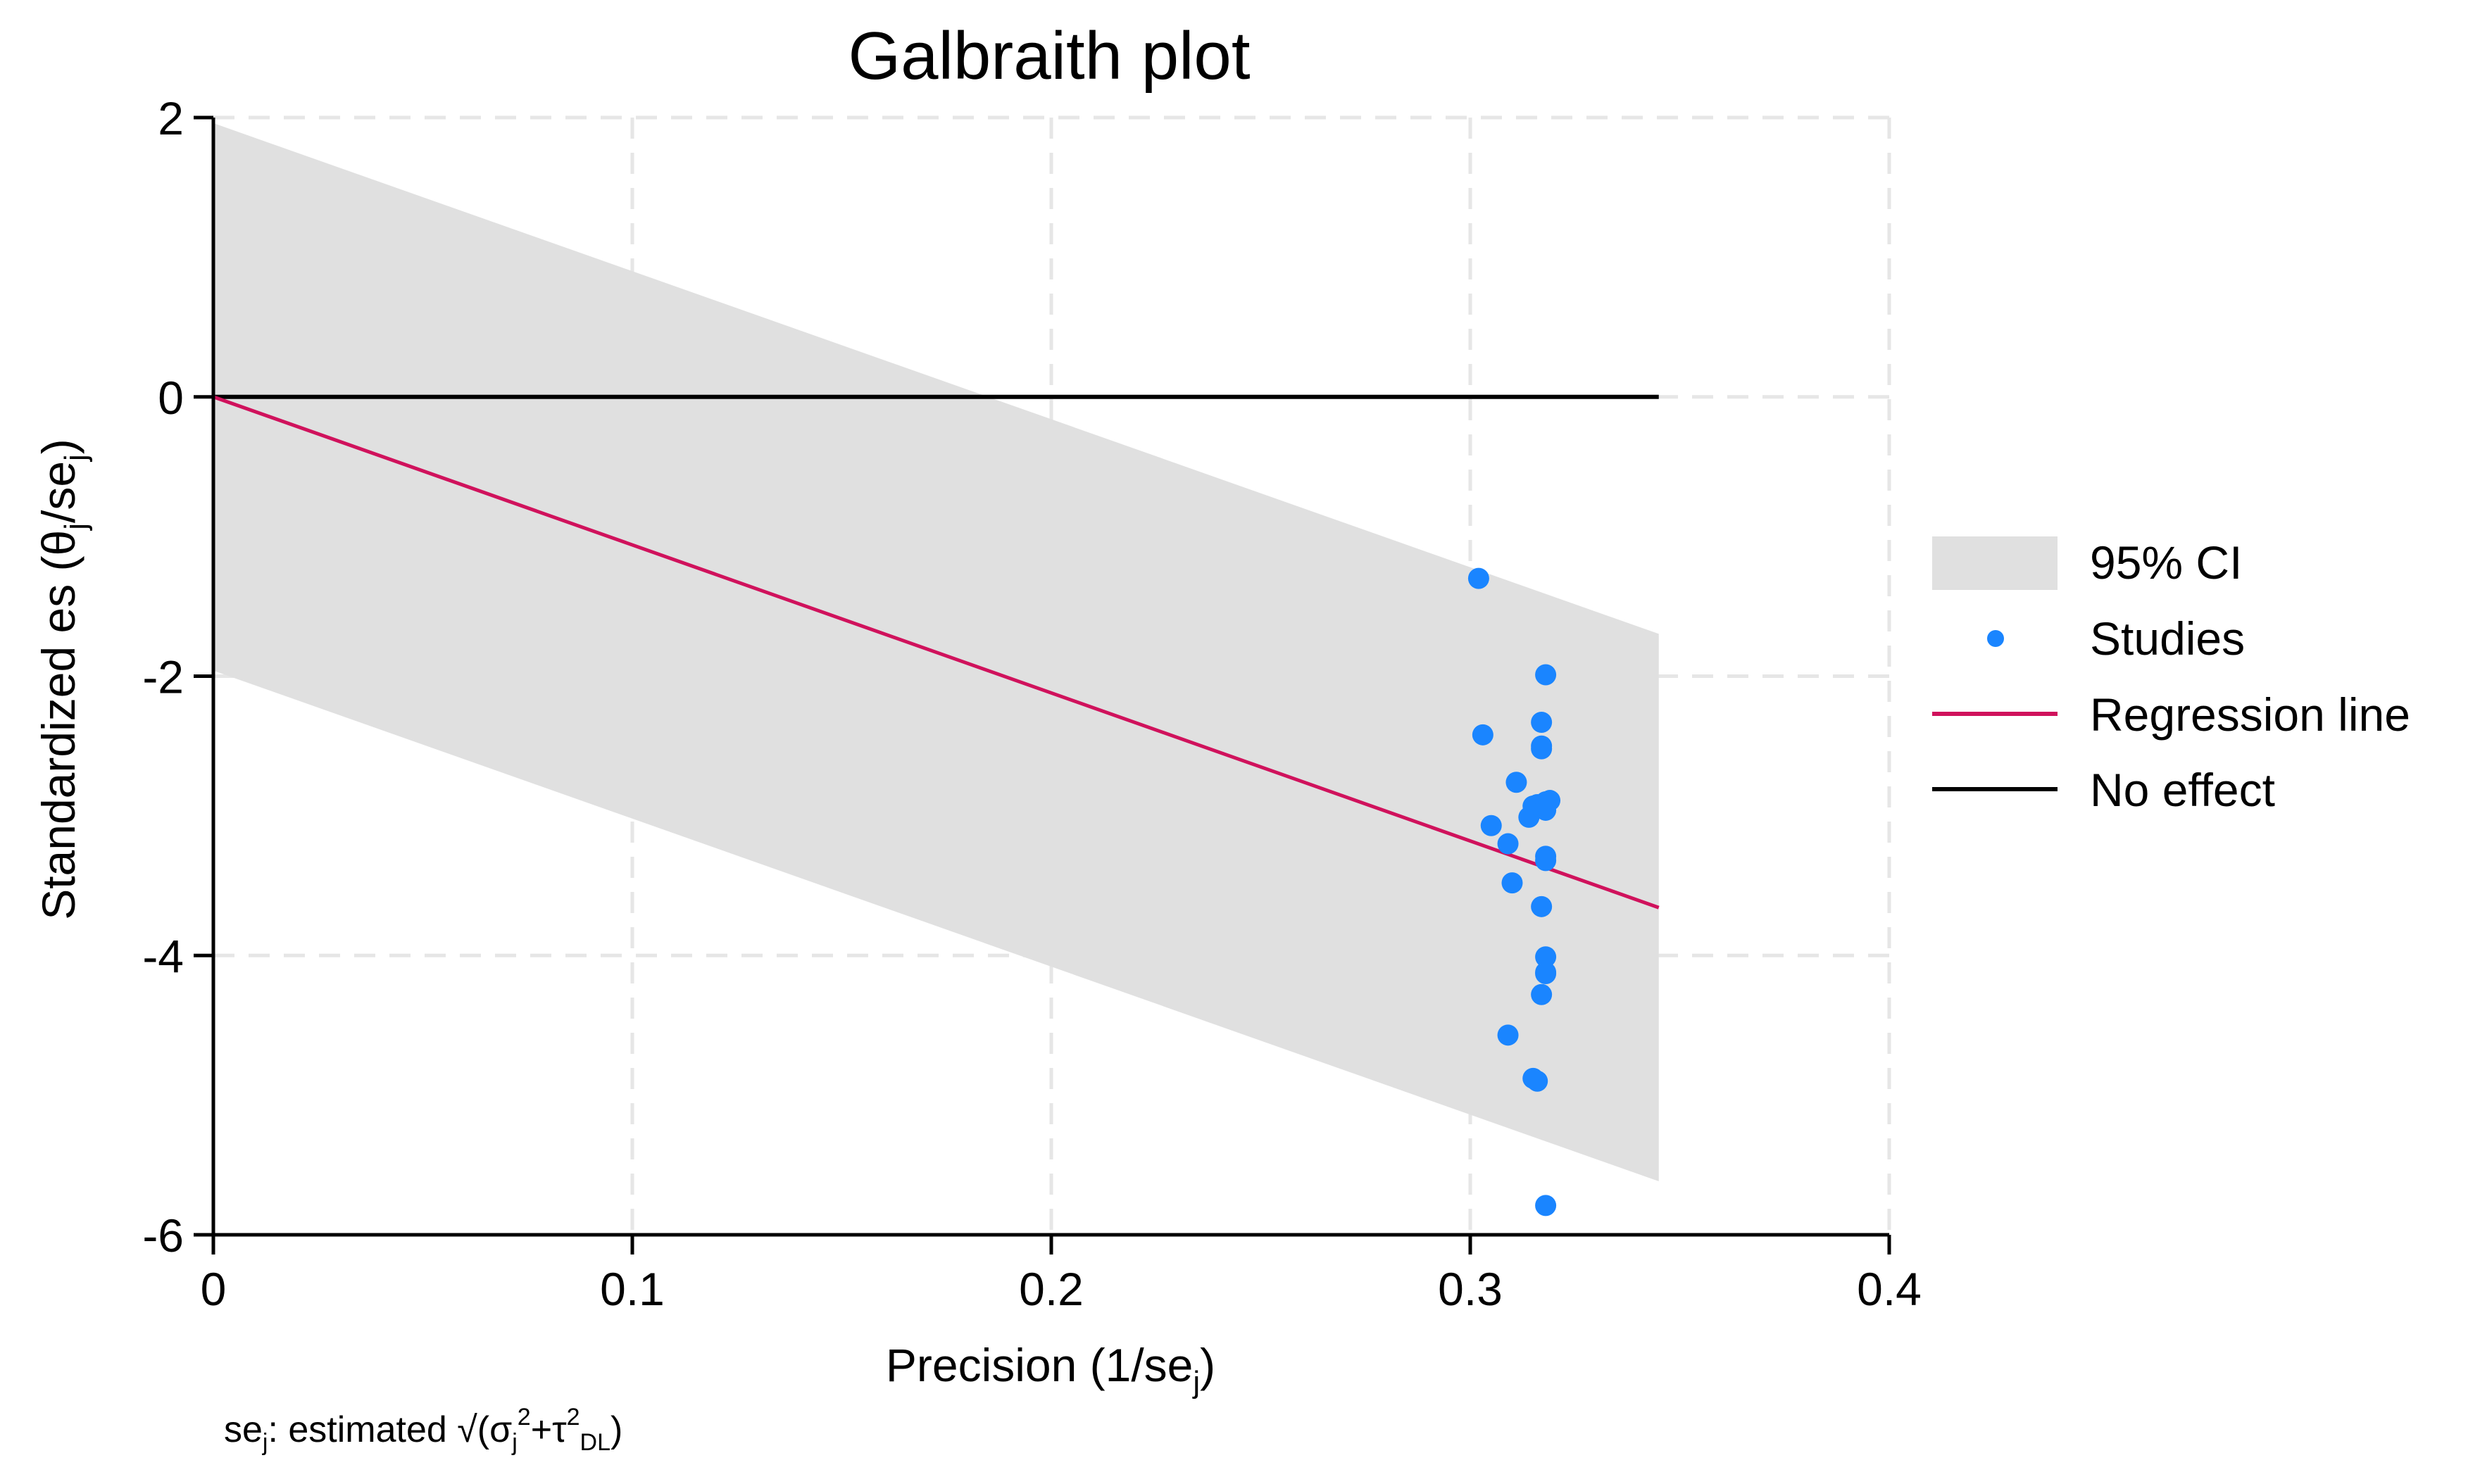 The height and width of the screenshot is (1484, 2480). What do you see at coordinates (390, 1429) in the screenshot?
I see `footnote-mid: : estimated √(σ` at bounding box center [390, 1429].